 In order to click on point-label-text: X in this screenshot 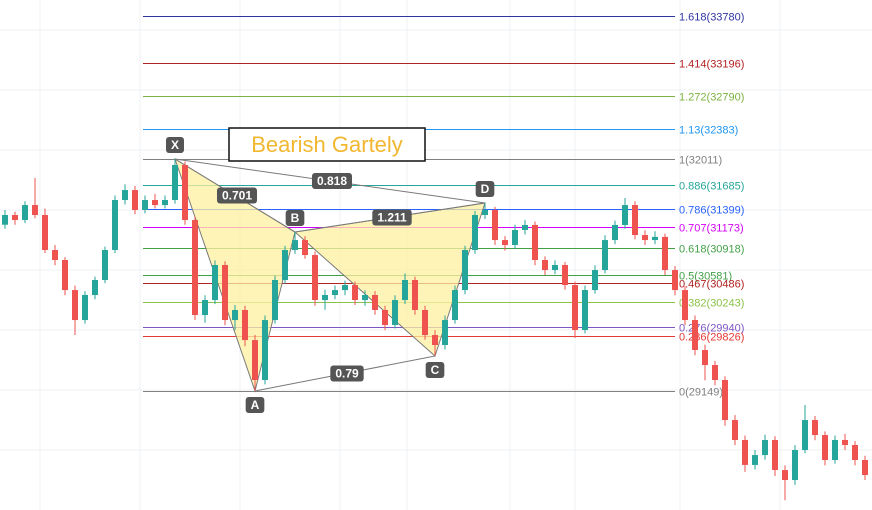, I will do `click(175, 145)`.